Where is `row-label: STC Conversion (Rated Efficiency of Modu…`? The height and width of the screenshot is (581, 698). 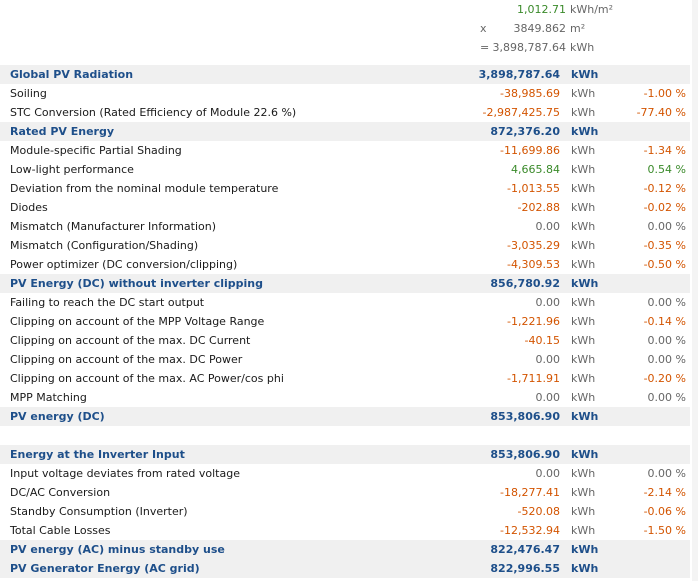 row-label: STC Conversion (Rated Efficiency of Modu… is located at coordinates (153, 112).